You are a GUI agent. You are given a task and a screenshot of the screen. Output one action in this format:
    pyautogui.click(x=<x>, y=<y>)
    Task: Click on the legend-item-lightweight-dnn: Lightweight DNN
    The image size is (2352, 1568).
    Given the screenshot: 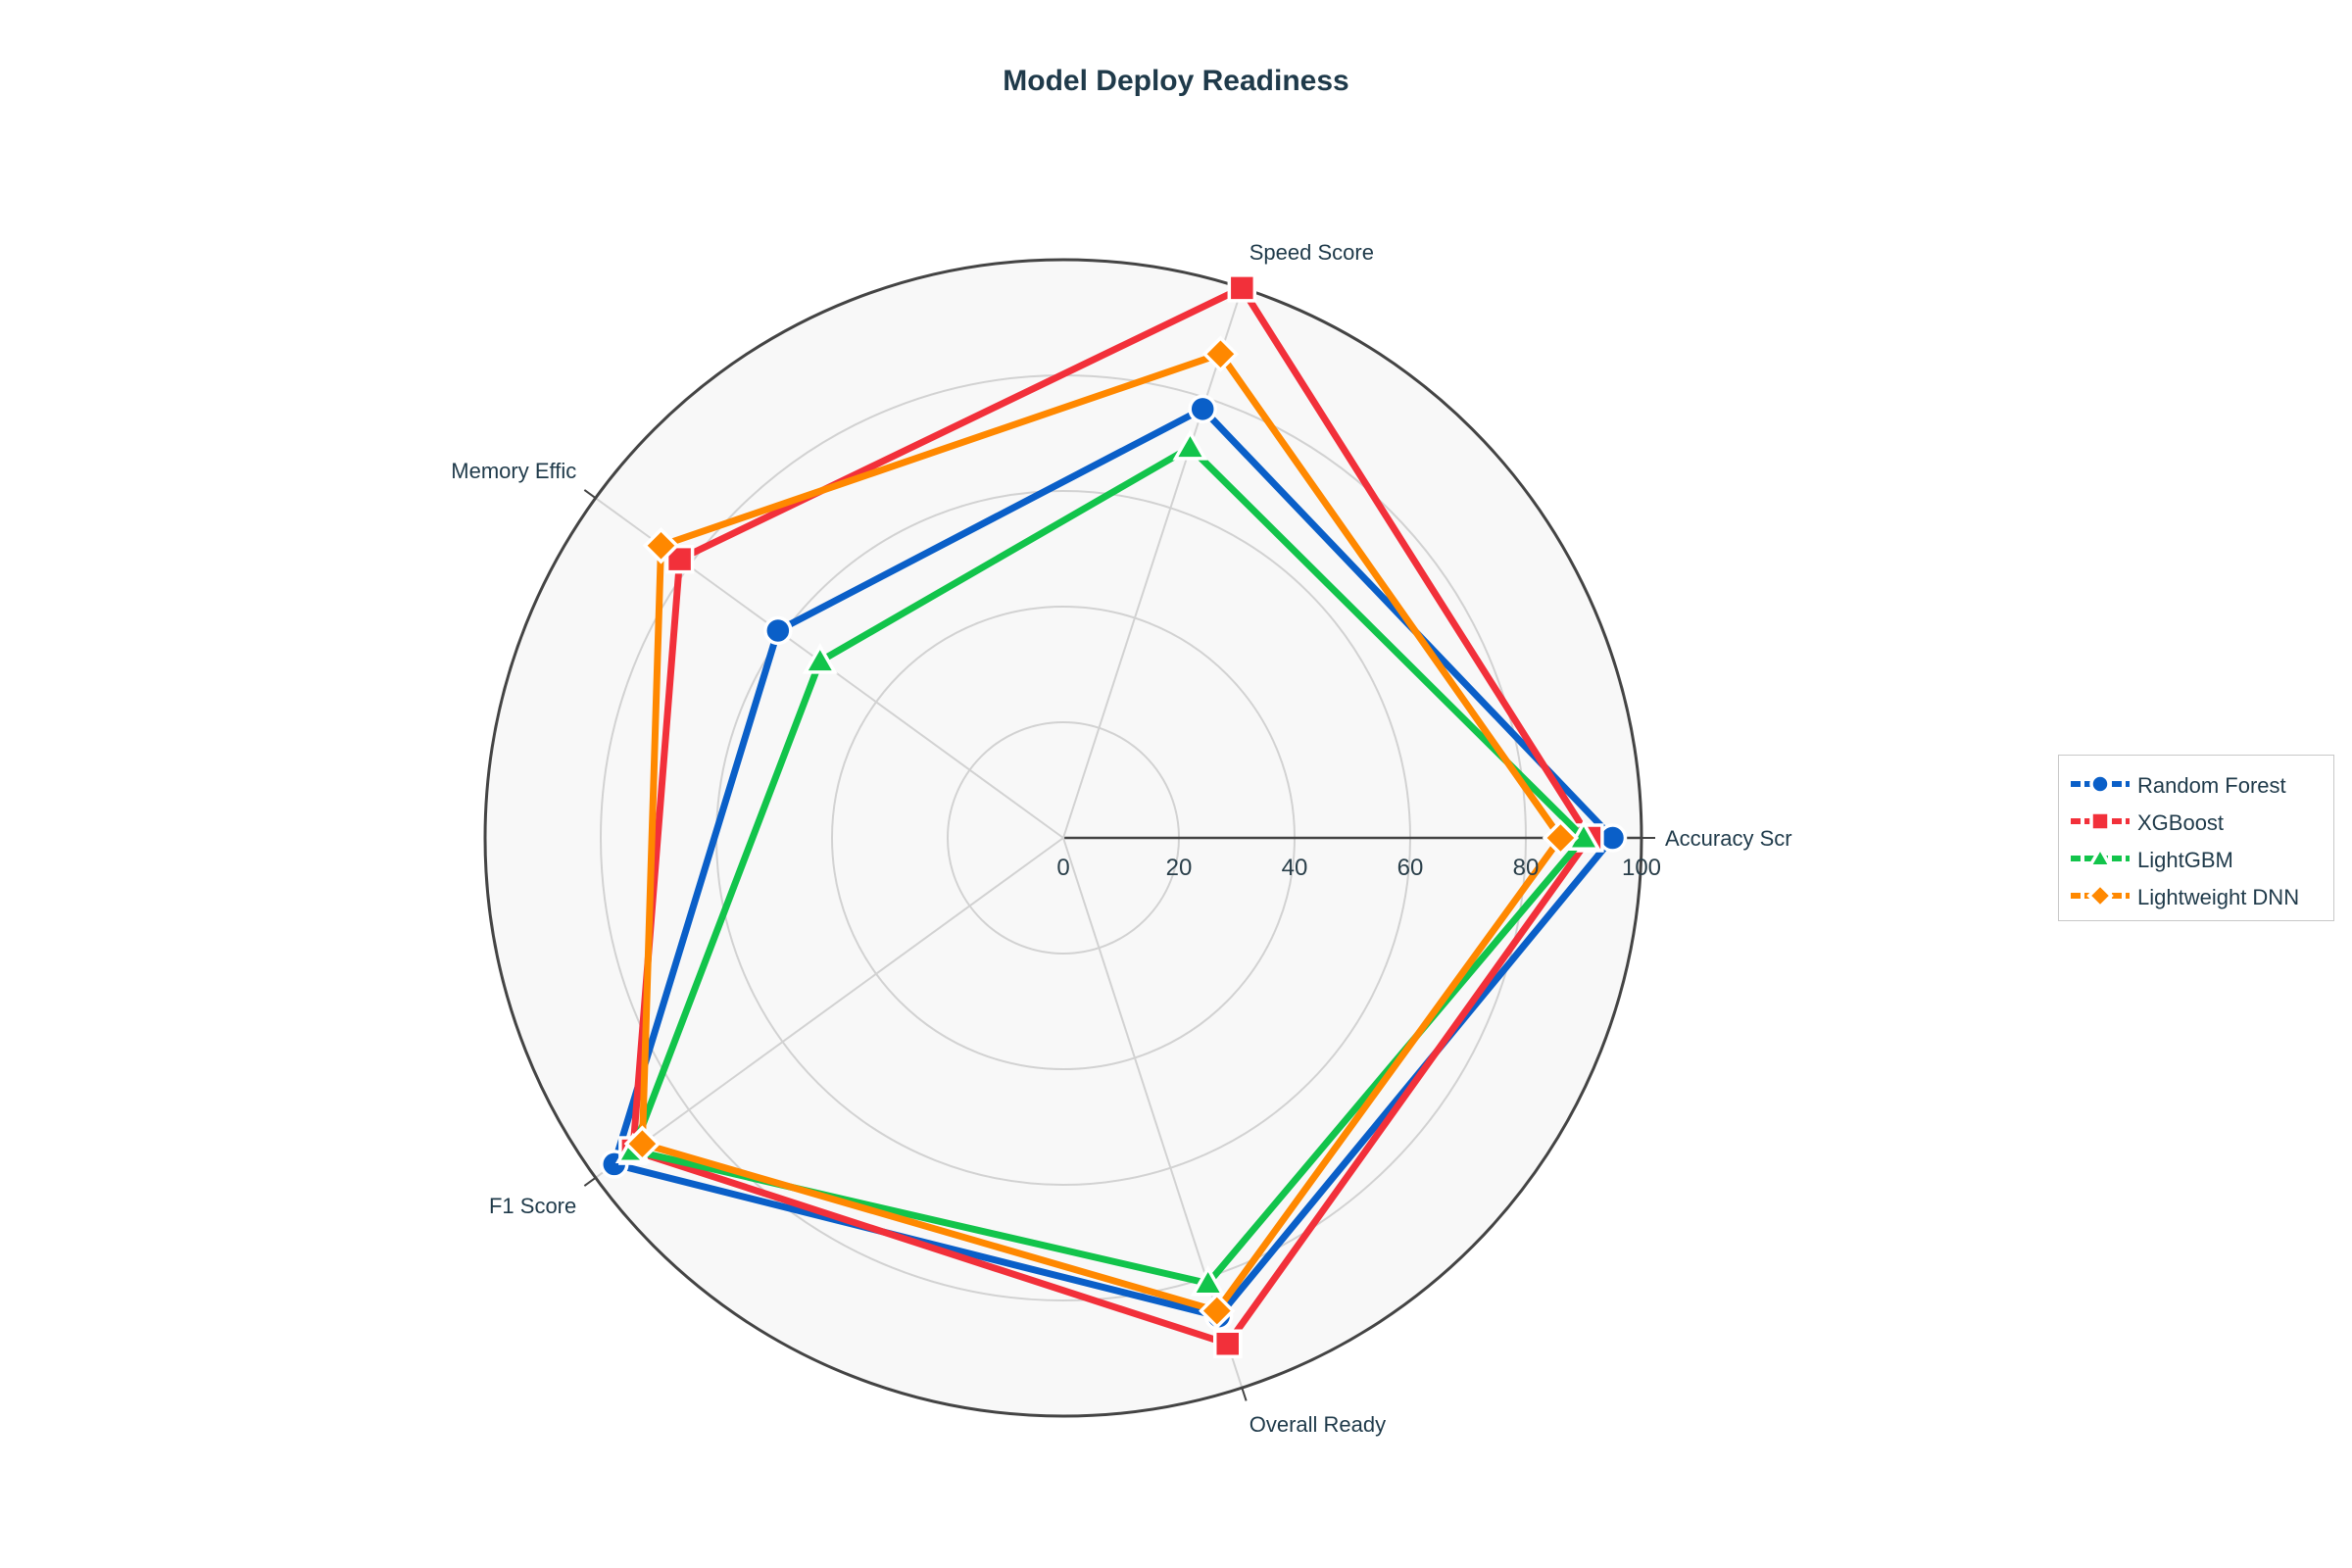 What is the action you would take?
    pyautogui.click(x=2196, y=895)
    